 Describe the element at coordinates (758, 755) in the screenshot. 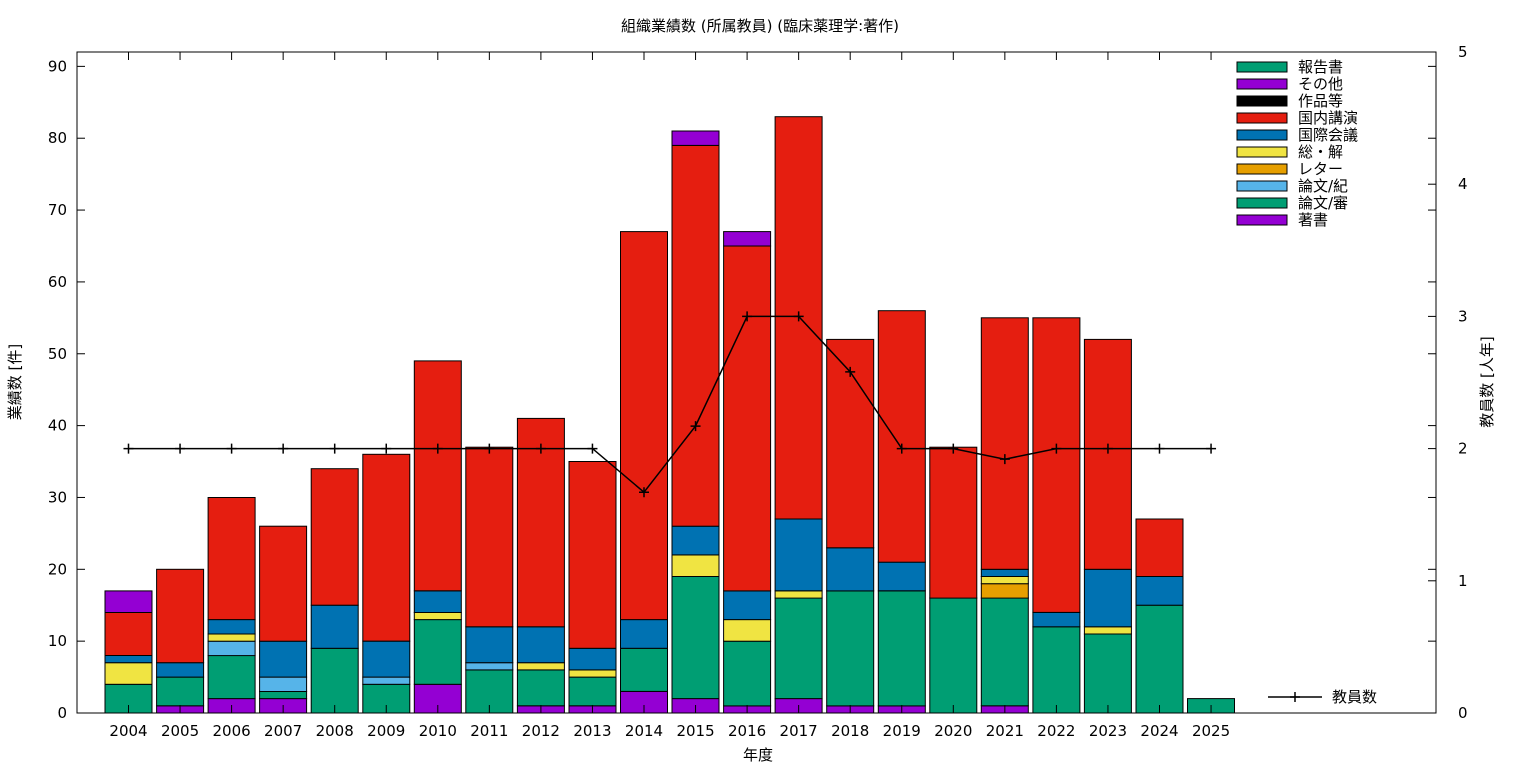

I see `x-axis-label: 年度` at that location.